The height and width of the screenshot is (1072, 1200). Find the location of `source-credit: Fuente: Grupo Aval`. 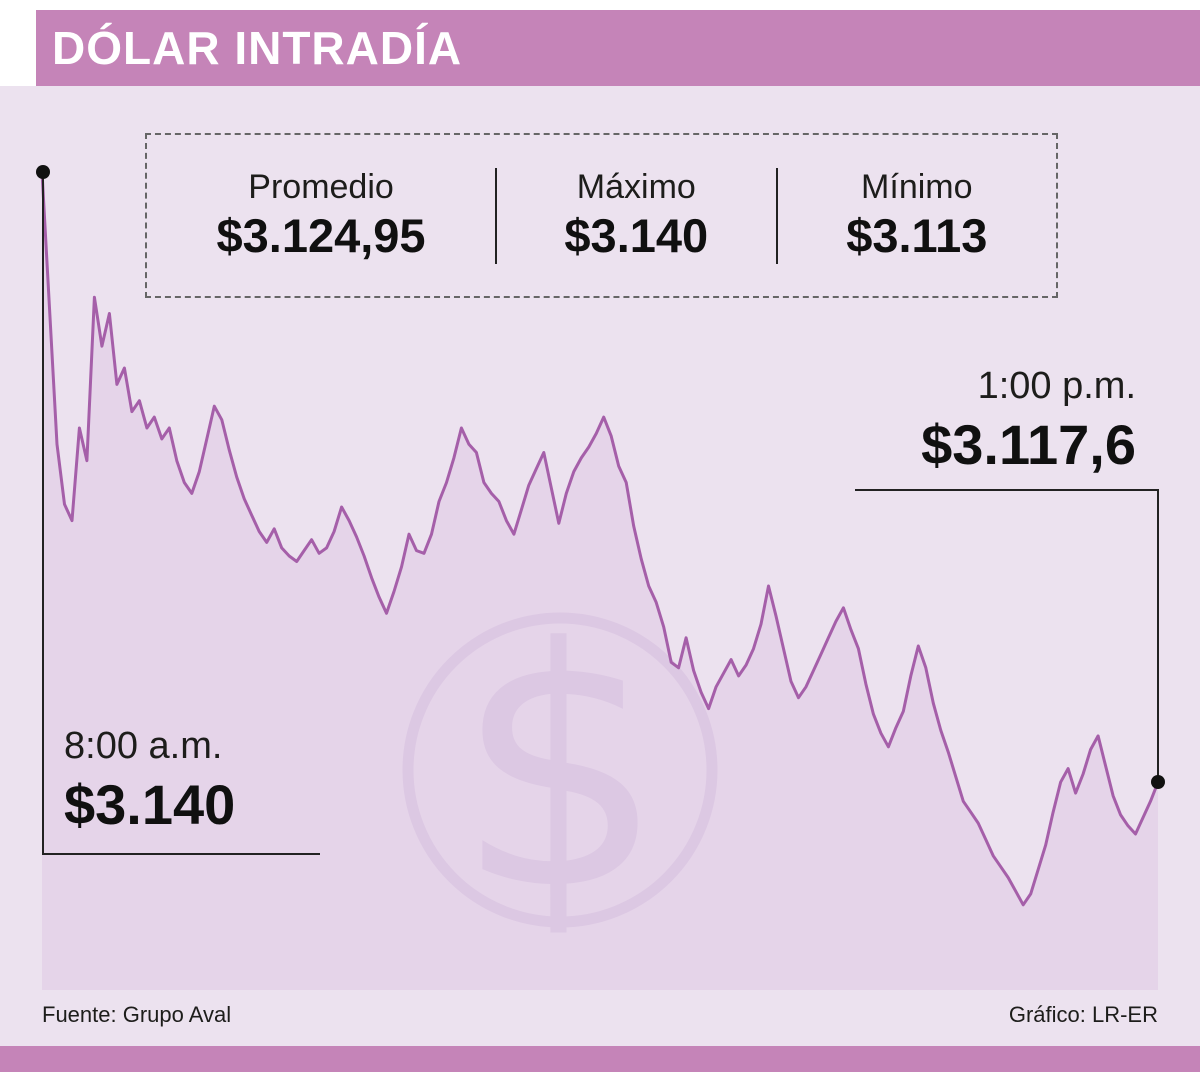

source-credit: Fuente: Grupo Aval is located at coordinates (137, 1014).